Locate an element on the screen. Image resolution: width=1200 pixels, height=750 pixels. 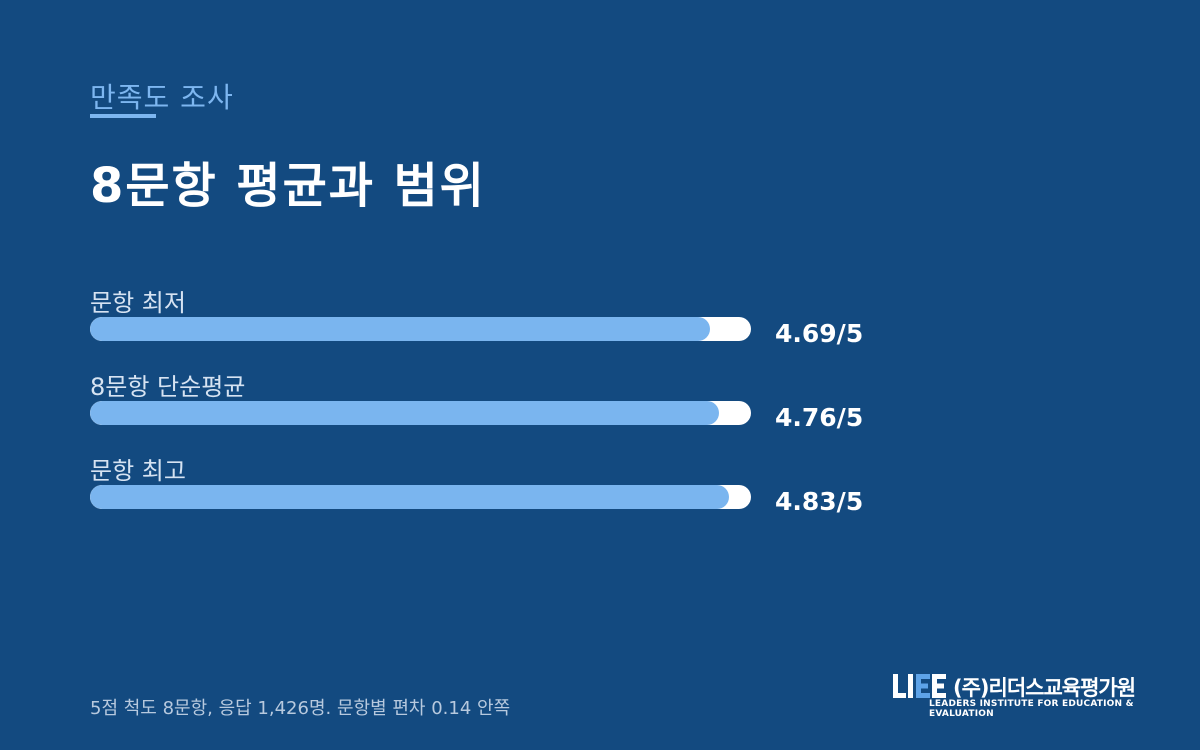
bar-value-label: 4.69/5 is located at coordinates (819, 333).